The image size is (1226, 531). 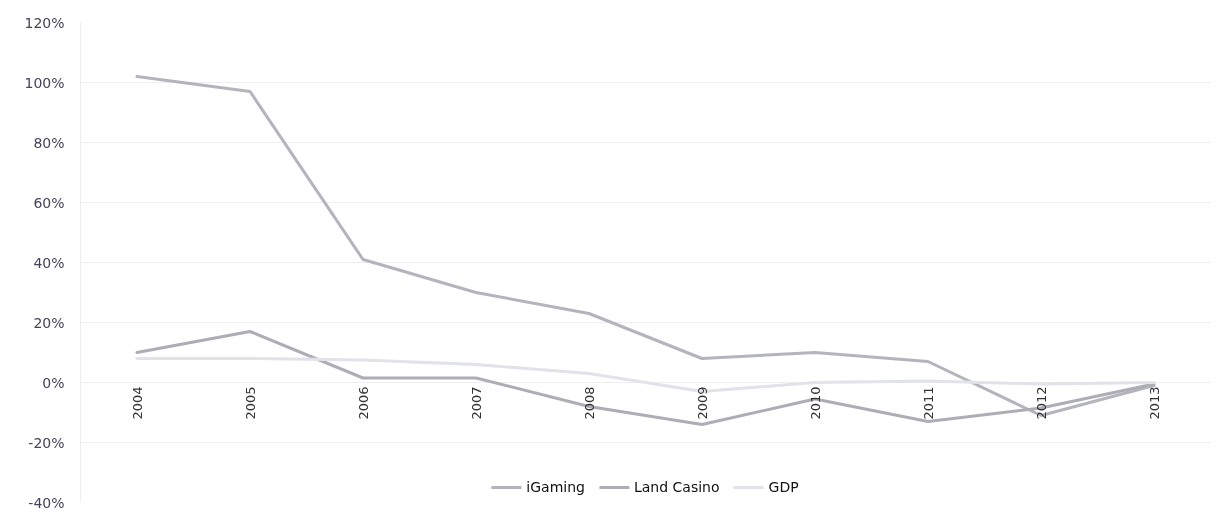 What do you see at coordinates (555, 487) in the screenshot?
I see `legend-label: iGaming` at bounding box center [555, 487].